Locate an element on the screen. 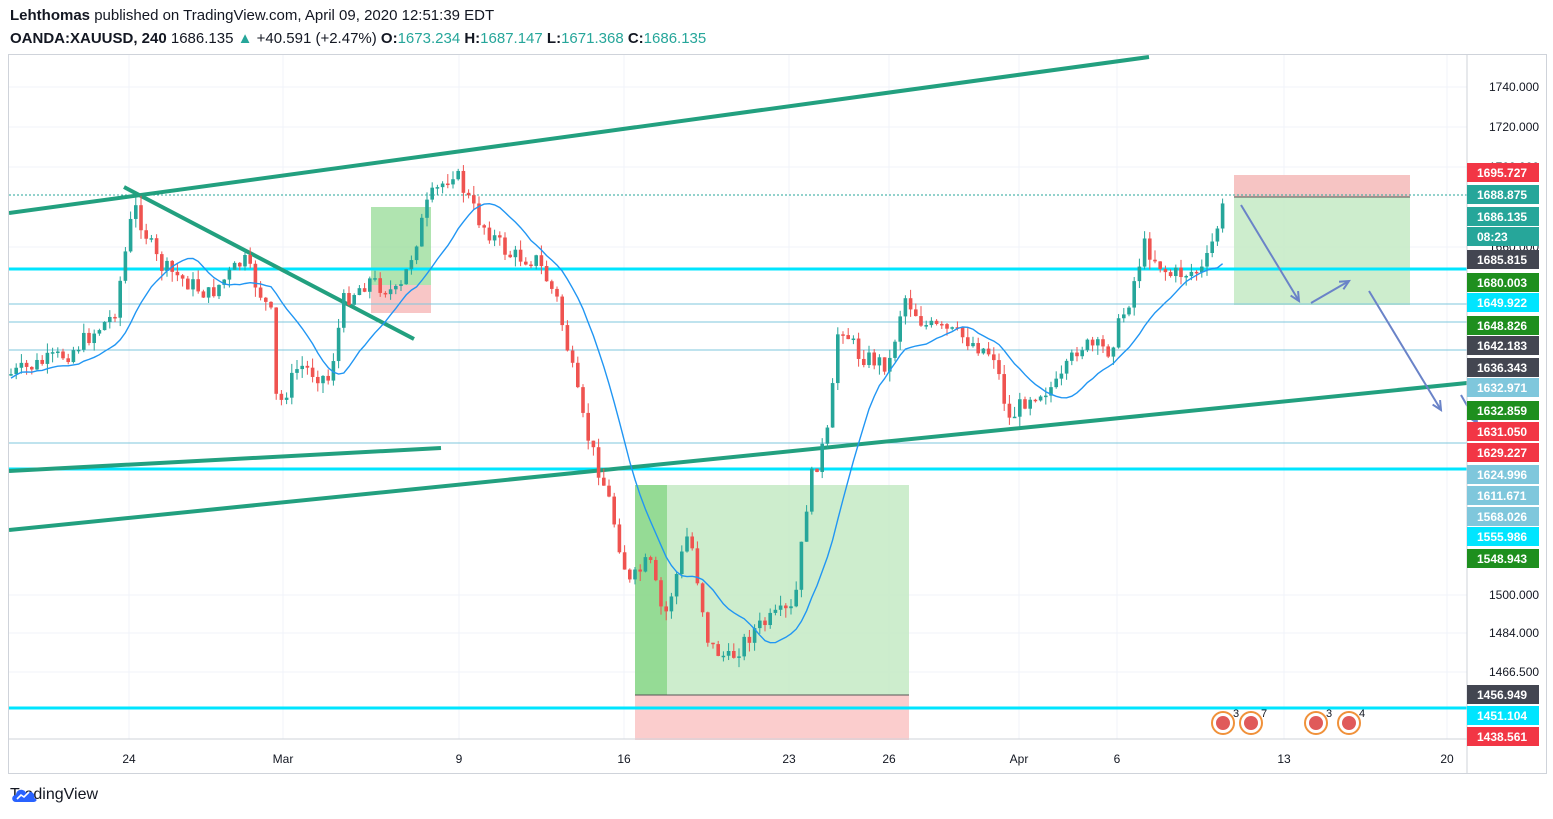 This screenshot has height=819, width=1553. price-tag: 1568.026 is located at coordinates (1503, 516).